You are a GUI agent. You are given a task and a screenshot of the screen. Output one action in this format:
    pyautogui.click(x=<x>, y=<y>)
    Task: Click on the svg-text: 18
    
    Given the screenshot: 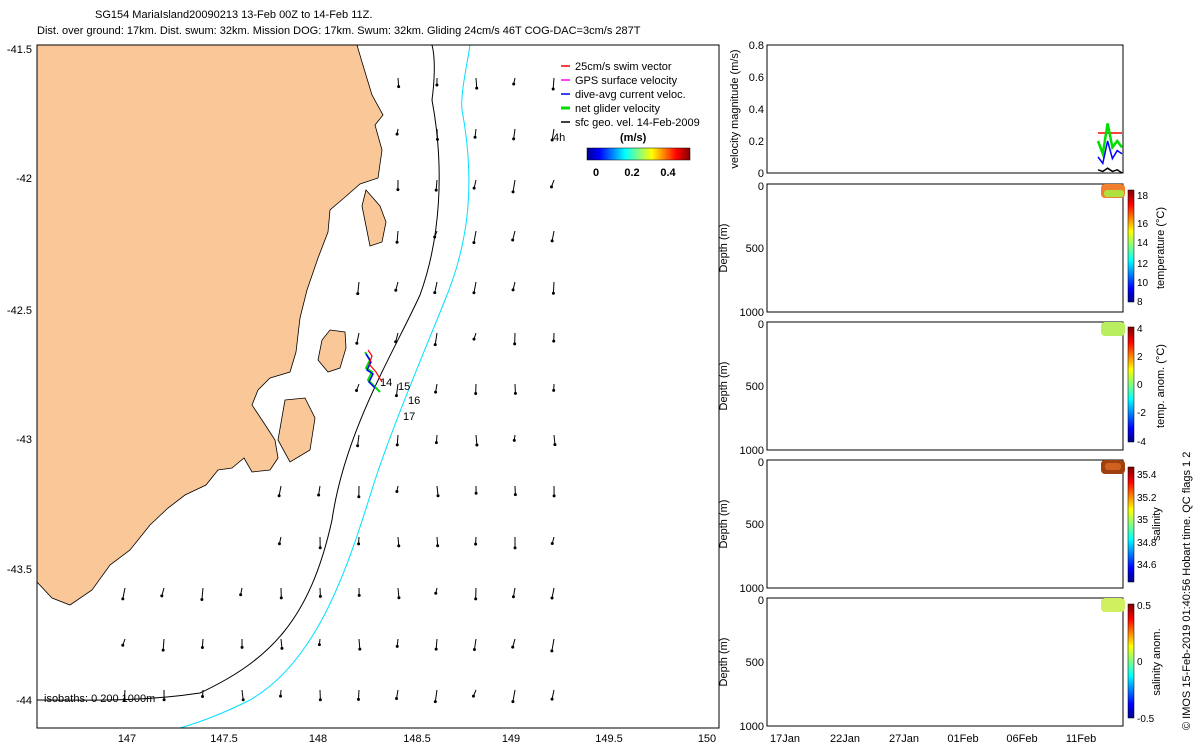 What is the action you would take?
    pyautogui.click(x=1143, y=196)
    